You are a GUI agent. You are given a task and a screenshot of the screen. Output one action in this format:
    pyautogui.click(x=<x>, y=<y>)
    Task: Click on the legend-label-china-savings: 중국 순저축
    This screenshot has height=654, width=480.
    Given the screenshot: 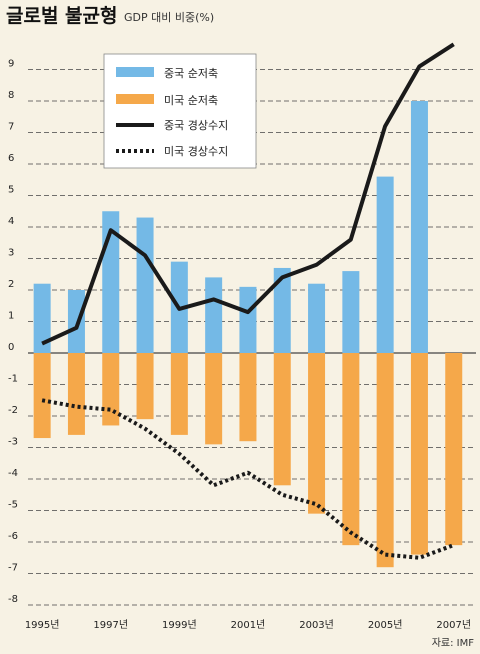 What is the action you would take?
    pyautogui.click(x=191, y=73)
    